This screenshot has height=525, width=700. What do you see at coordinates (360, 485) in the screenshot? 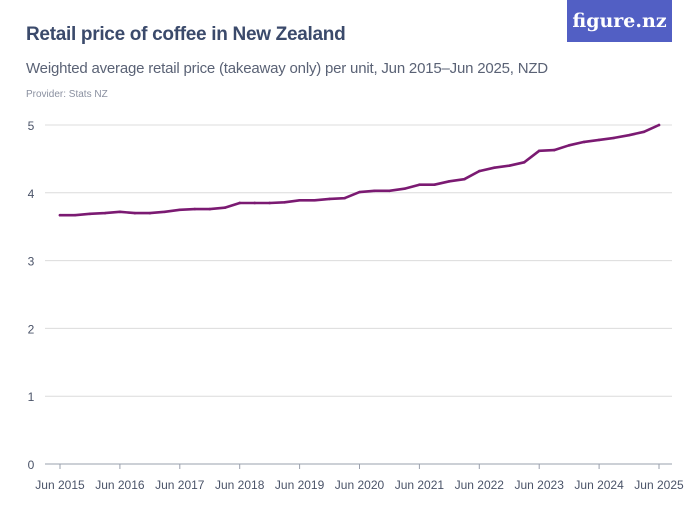
I see `x-tick-label: Jun 2020` at bounding box center [360, 485].